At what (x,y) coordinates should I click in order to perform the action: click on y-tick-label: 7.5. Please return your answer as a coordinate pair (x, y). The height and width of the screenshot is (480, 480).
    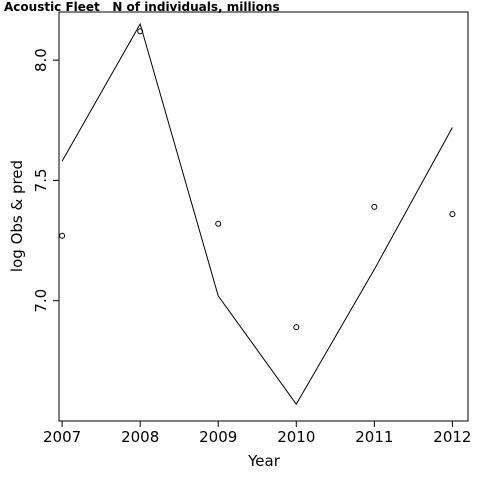
    Looking at the image, I should click on (41, 180).